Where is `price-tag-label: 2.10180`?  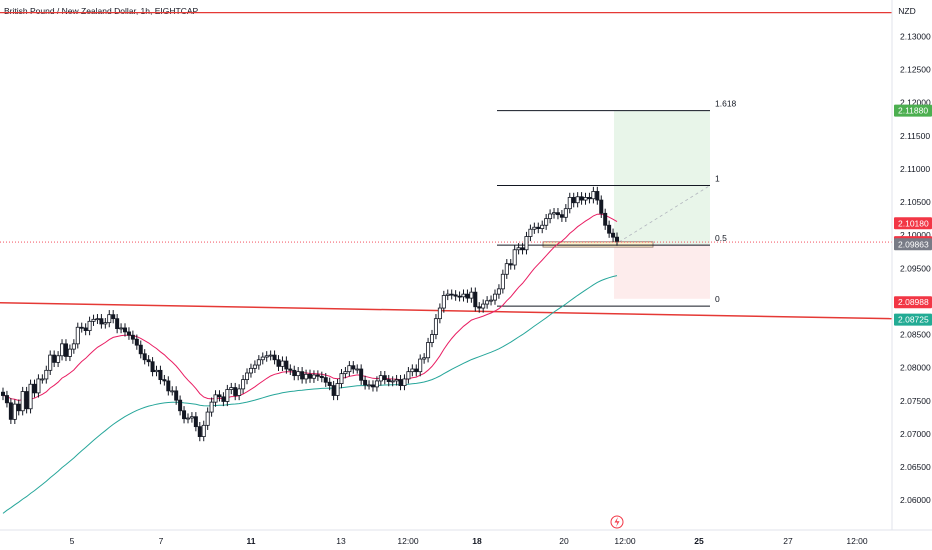 price-tag-label: 2.10180 is located at coordinates (913, 223).